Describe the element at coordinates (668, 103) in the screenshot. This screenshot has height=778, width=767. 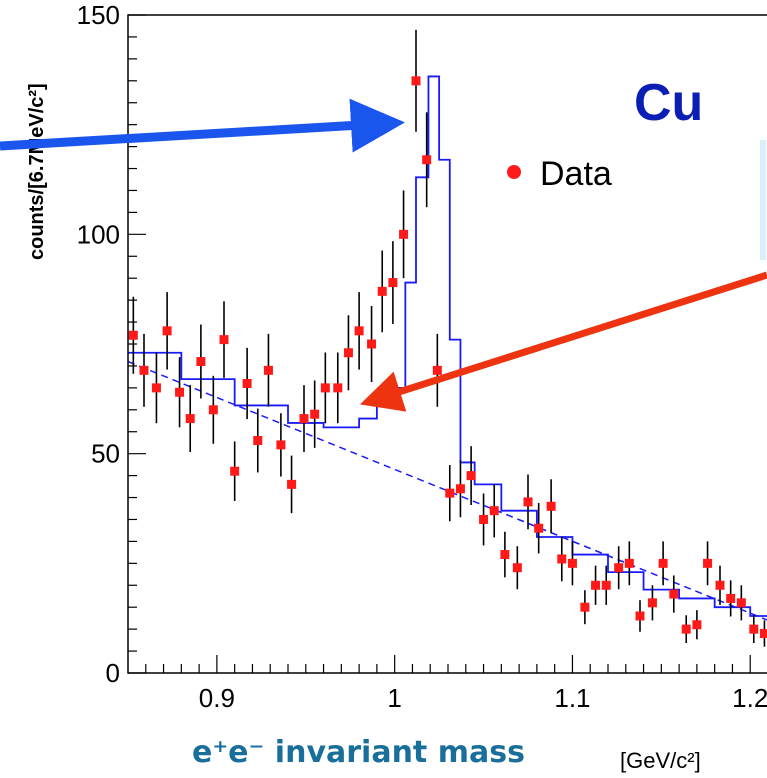
I see `target-annotation: Cu` at that location.